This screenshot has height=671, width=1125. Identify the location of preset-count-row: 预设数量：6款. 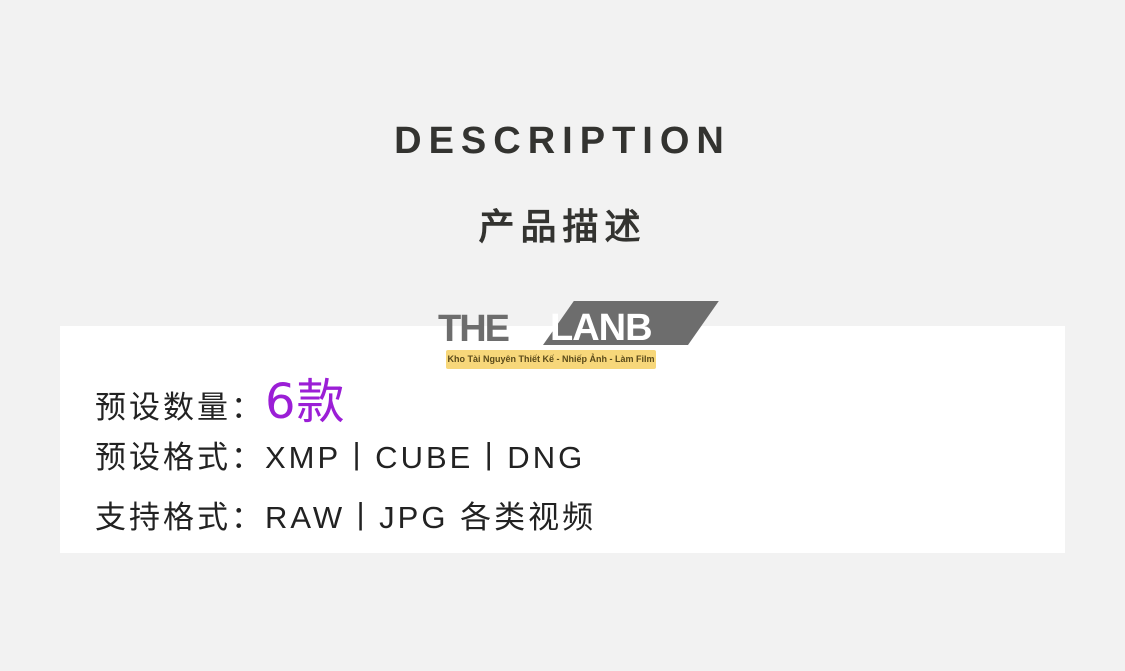
(220, 397).